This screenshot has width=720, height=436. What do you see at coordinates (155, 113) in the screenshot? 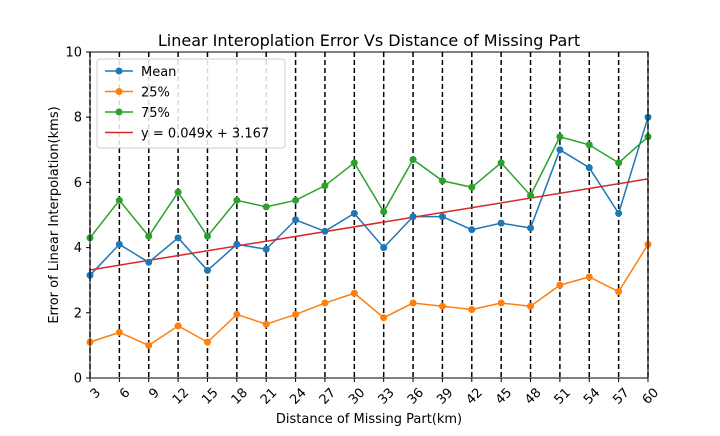
I see `legend-label: 75%` at bounding box center [155, 113].